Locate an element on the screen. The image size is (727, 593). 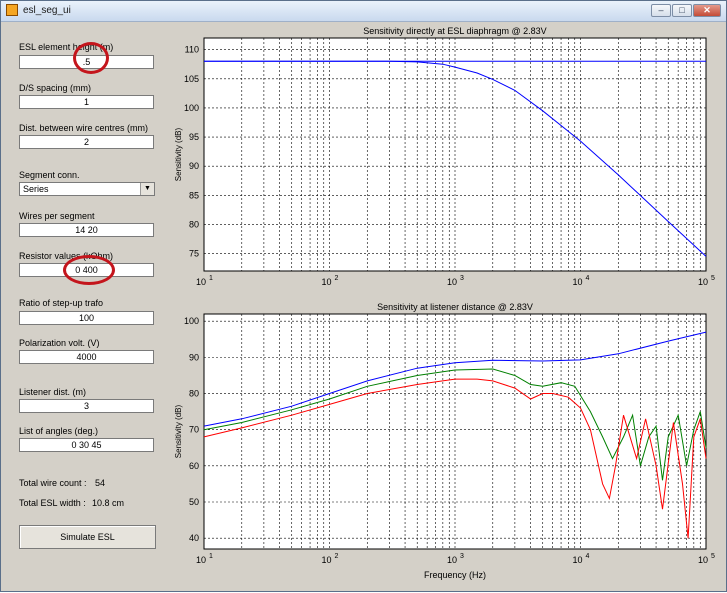
simulate-button: Simulate ESL is located at coordinates (87, 537).